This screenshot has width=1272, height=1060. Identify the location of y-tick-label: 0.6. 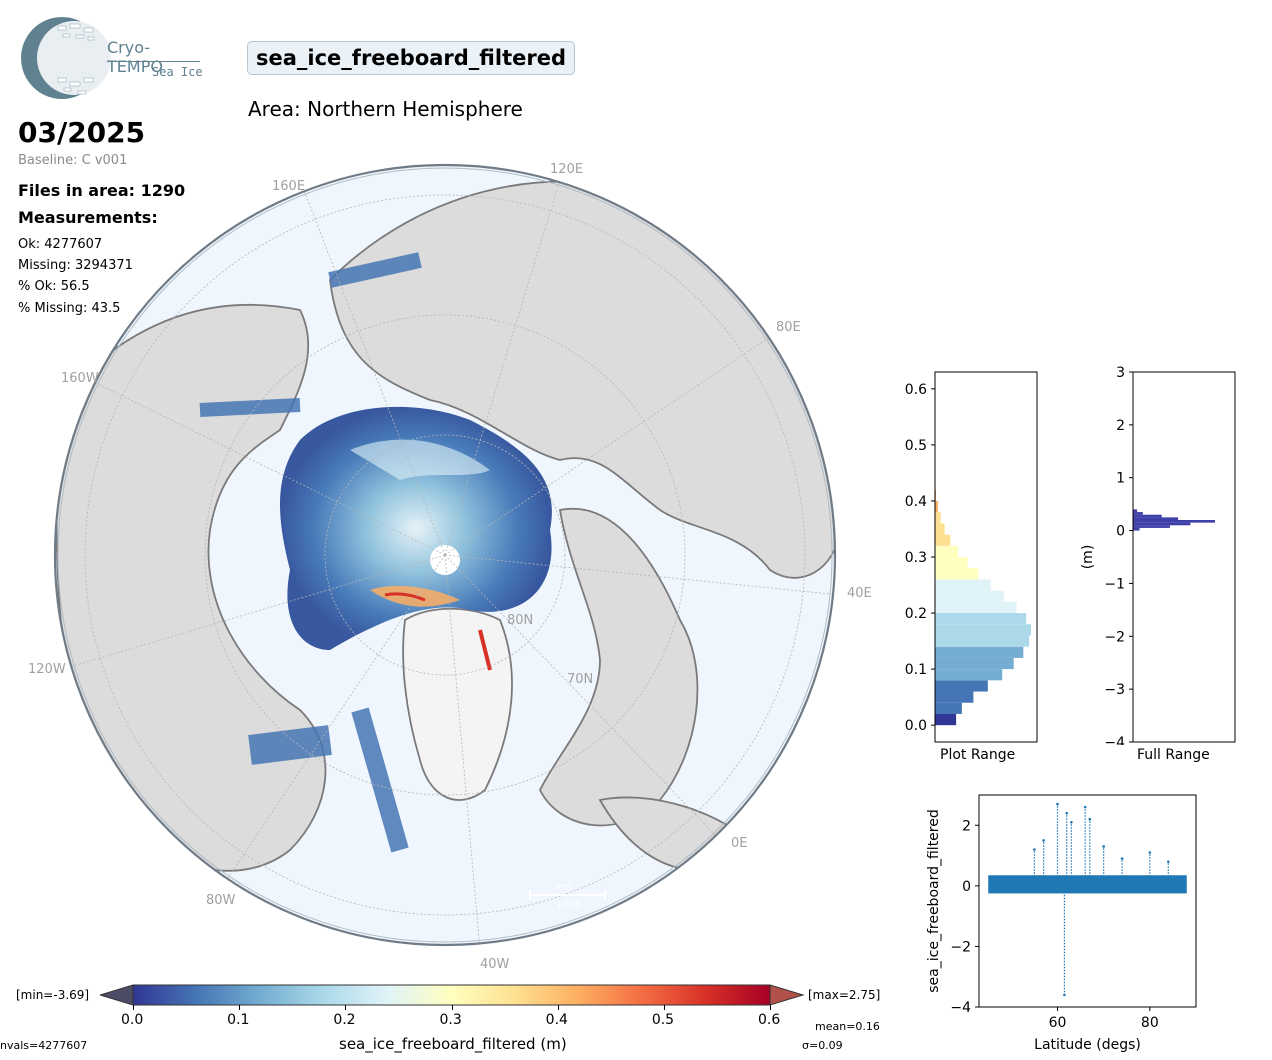
(916, 390).